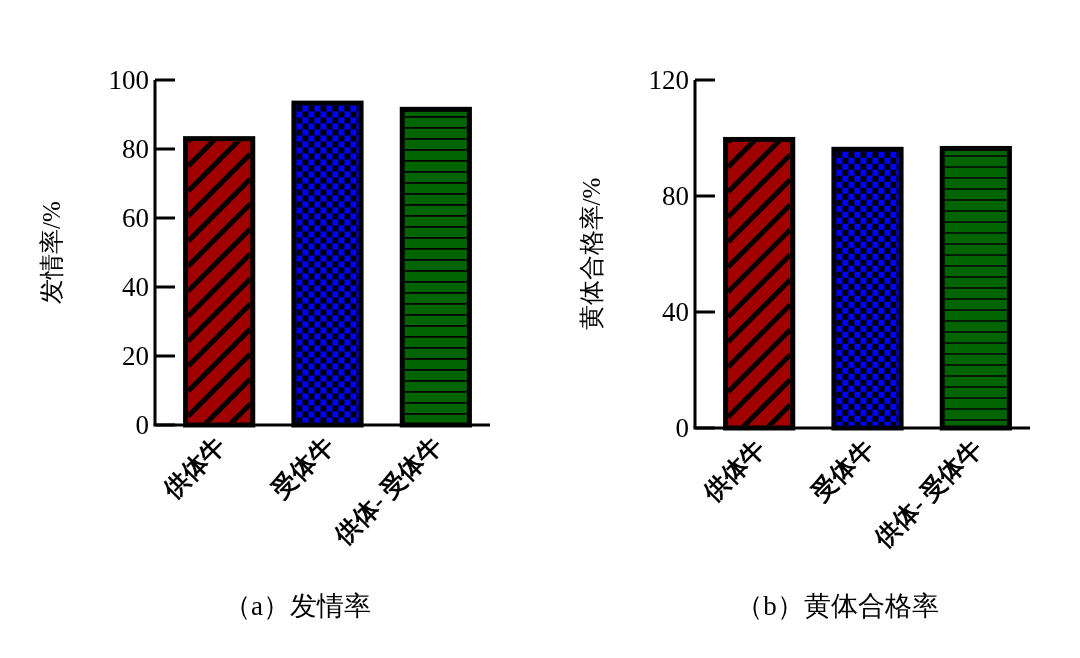  I want to click on text: （a）发情率, so click(297, 606).